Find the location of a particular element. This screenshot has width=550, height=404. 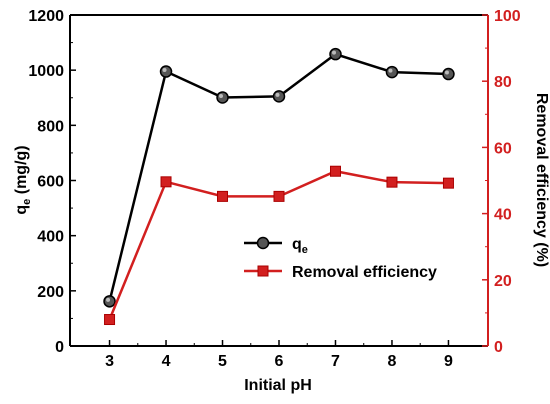

y-left-tick-label: 1200 is located at coordinates (46, 16).